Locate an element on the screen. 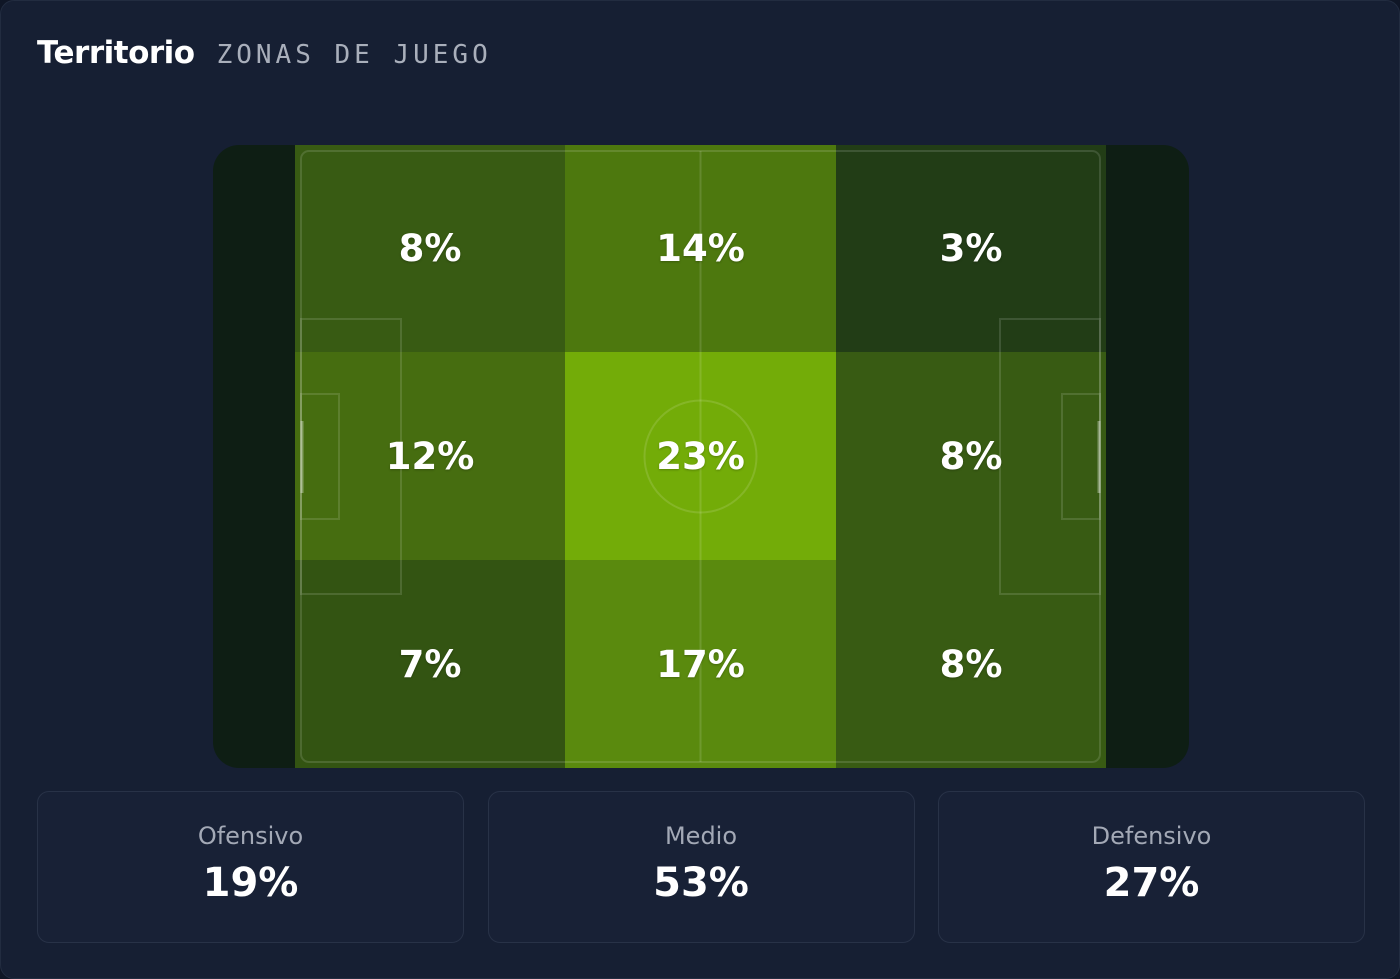 The image size is (1400, 979). card-title: Territorio is located at coordinates (116, 53).